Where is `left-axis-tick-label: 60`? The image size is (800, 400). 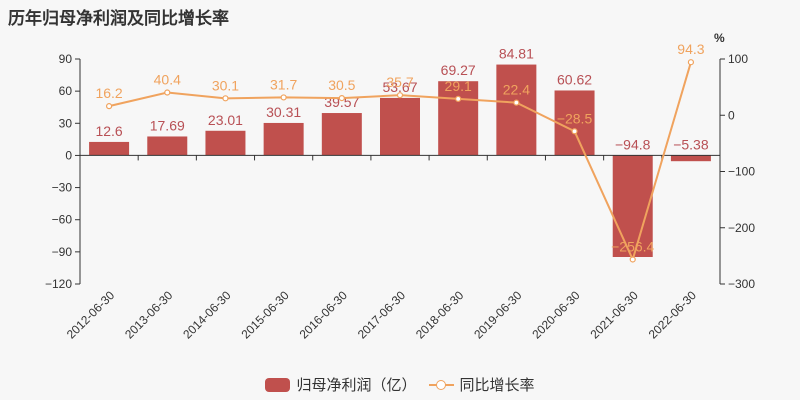 left-axis-tick-label: 60 is located at coordinates (66, 91).